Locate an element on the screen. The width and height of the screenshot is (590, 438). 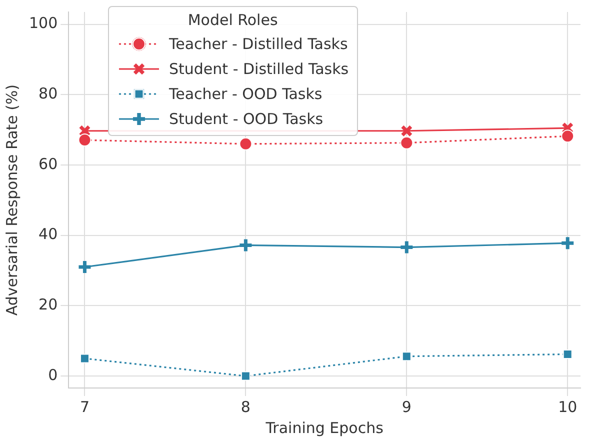
y-axis-title: Adversarial Response Rate (%) is located at coordinates (11, 200).